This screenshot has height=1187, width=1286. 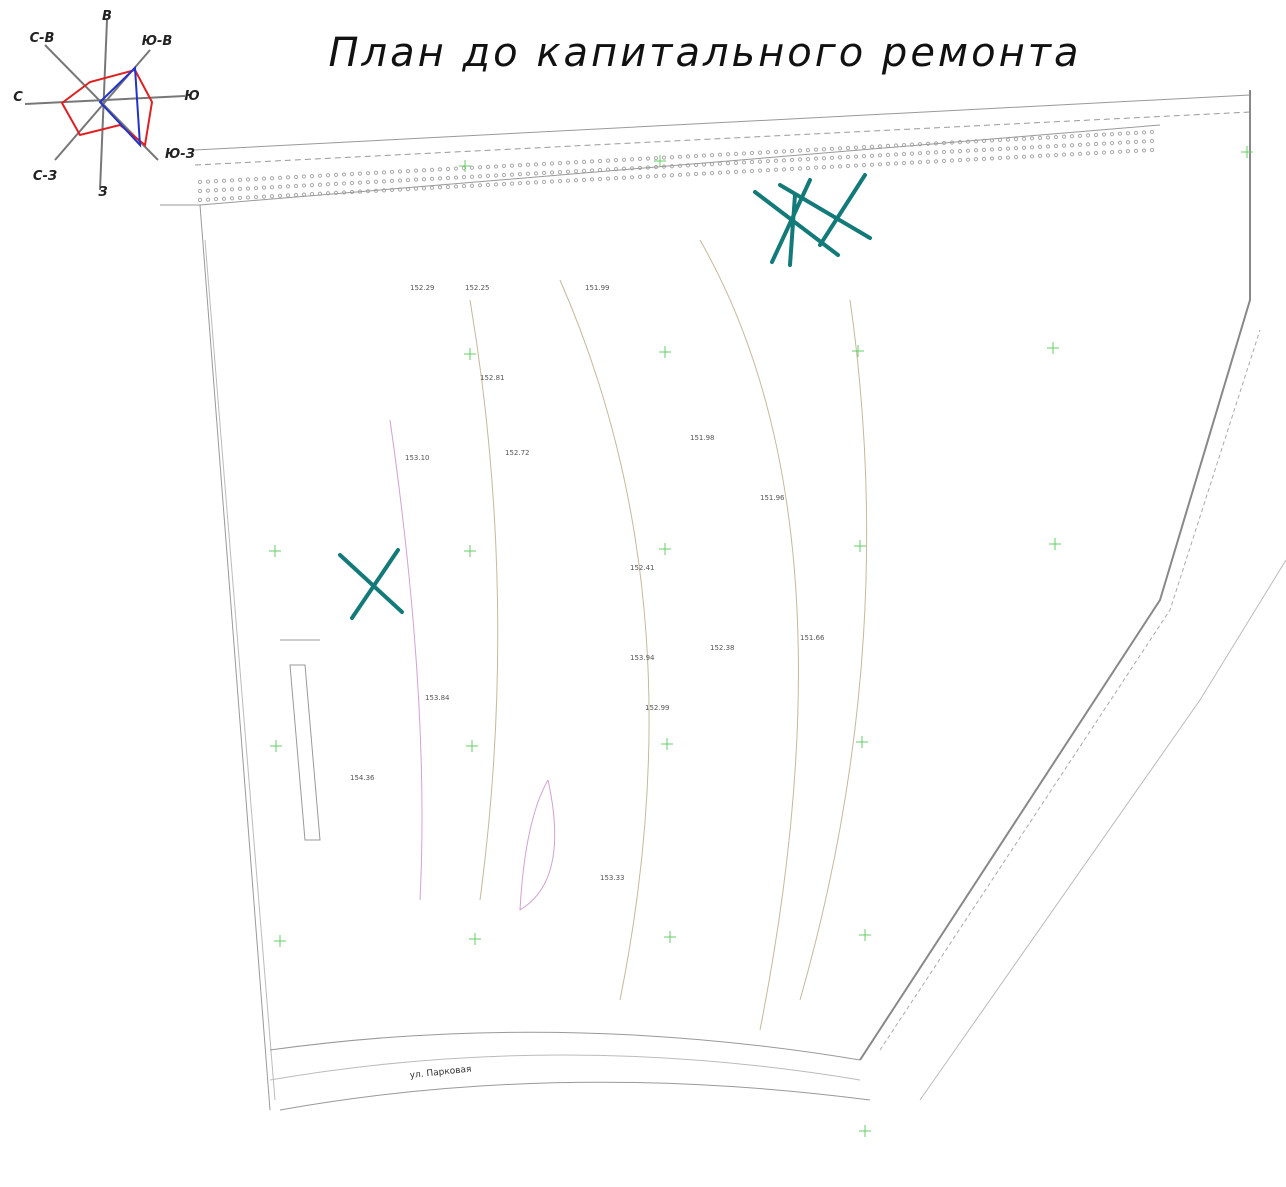 What do you see at coordinates (517, 453) in the screenshot?
I see `spot-height: 152.72` at bounding box center [517, 453].